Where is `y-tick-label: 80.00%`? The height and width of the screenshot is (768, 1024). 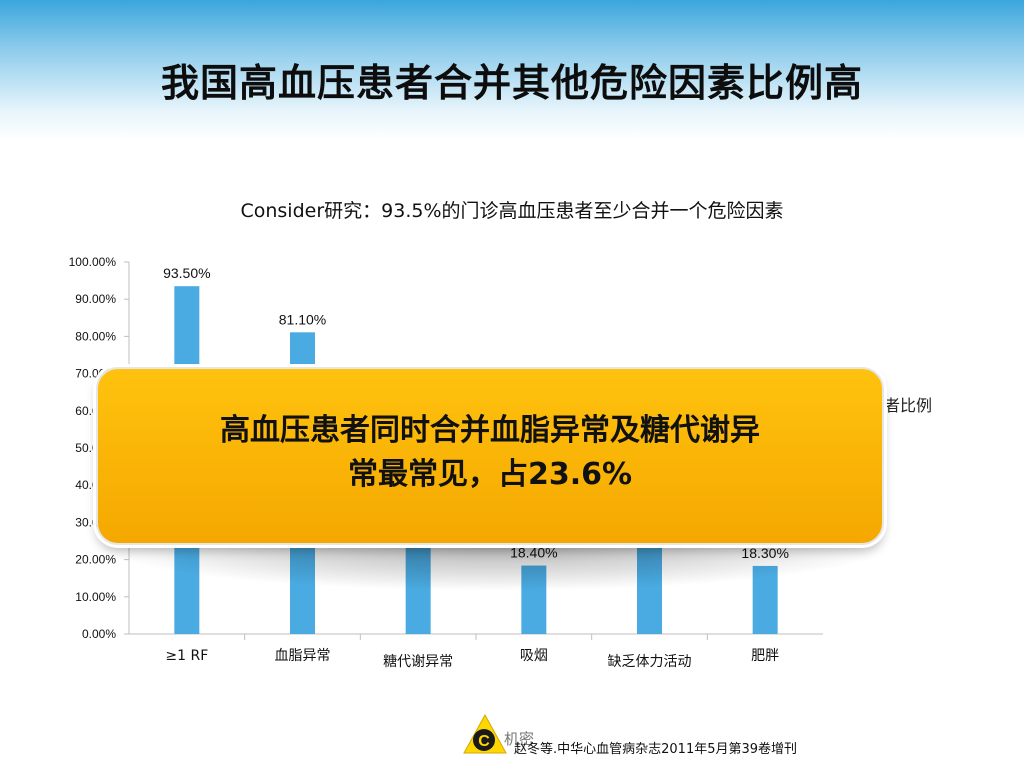 y-tick-label: 80.00% is located at coordinates (95, 336).